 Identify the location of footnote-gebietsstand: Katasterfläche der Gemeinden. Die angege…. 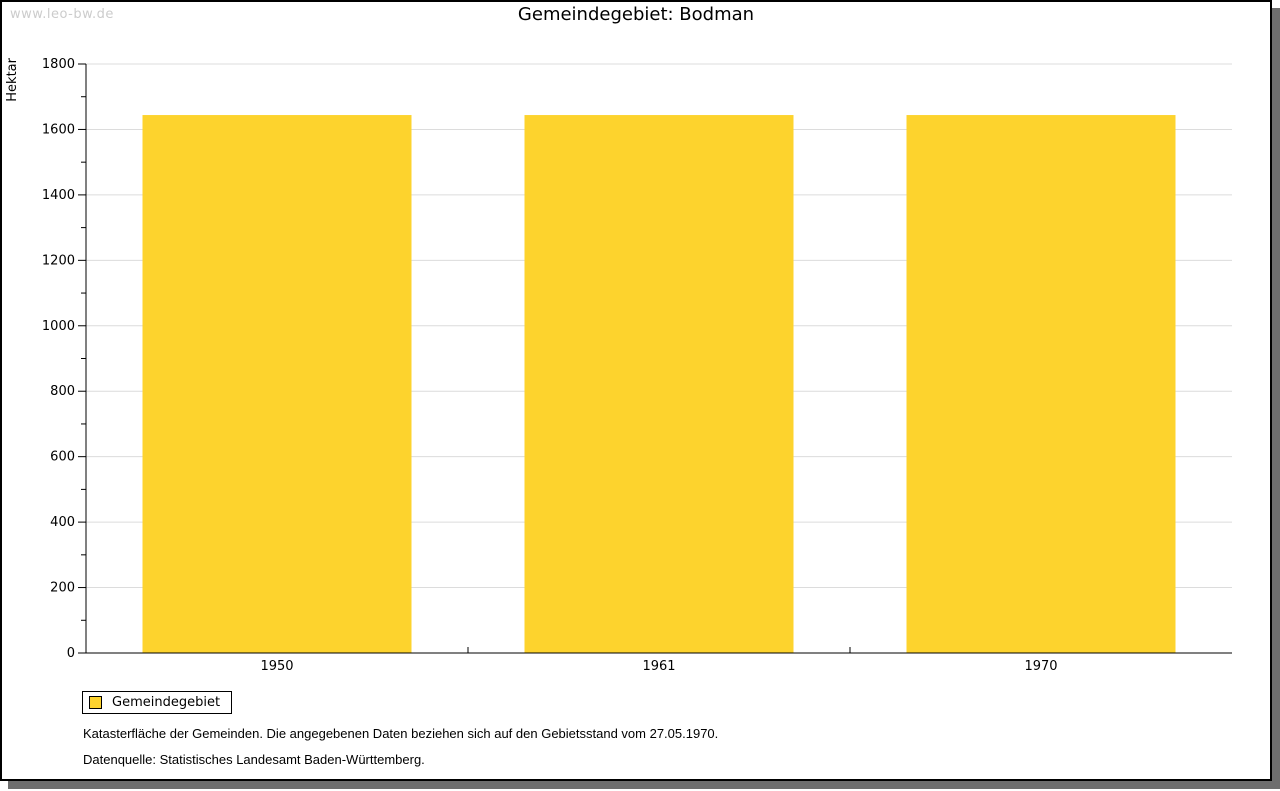
(401, 733).